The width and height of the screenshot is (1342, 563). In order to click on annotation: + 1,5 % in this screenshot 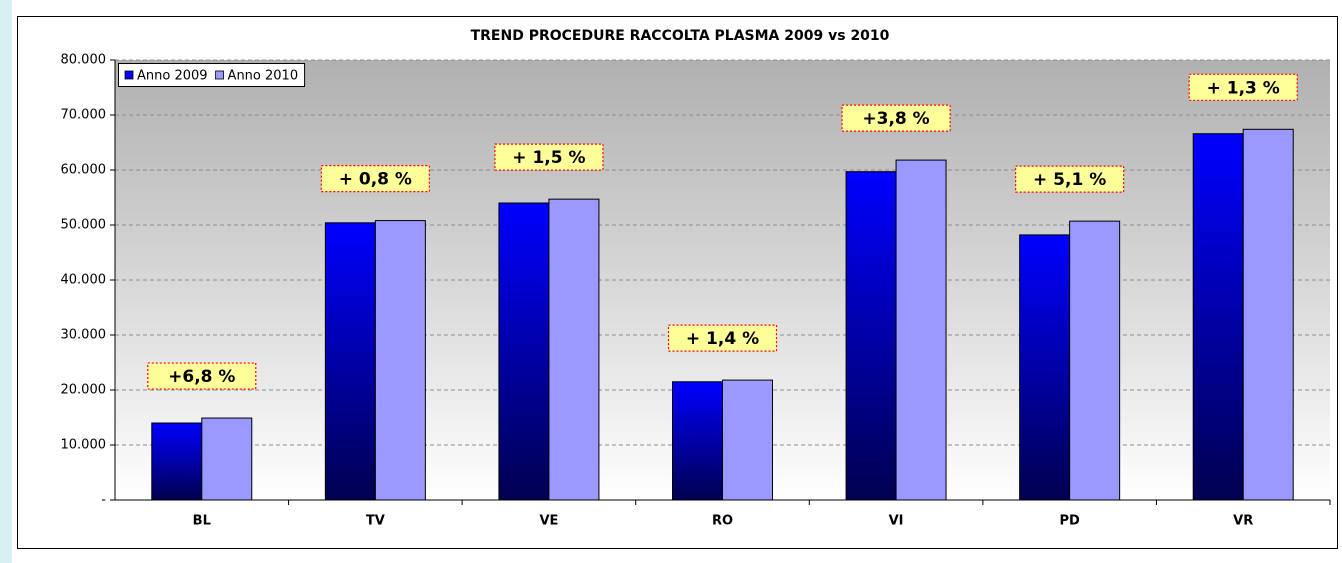, I will do `click(548, 158)`.